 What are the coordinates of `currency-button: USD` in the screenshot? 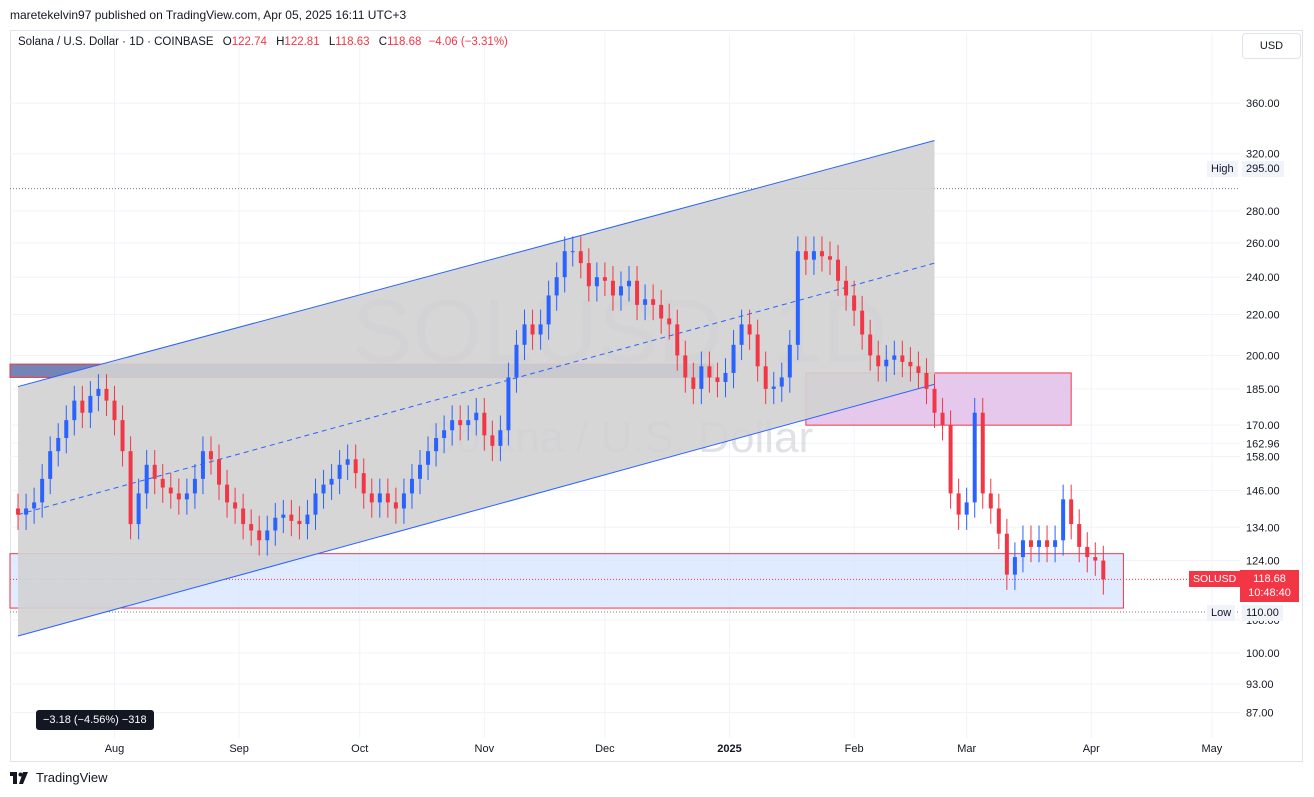 It's located at (1271, 46).